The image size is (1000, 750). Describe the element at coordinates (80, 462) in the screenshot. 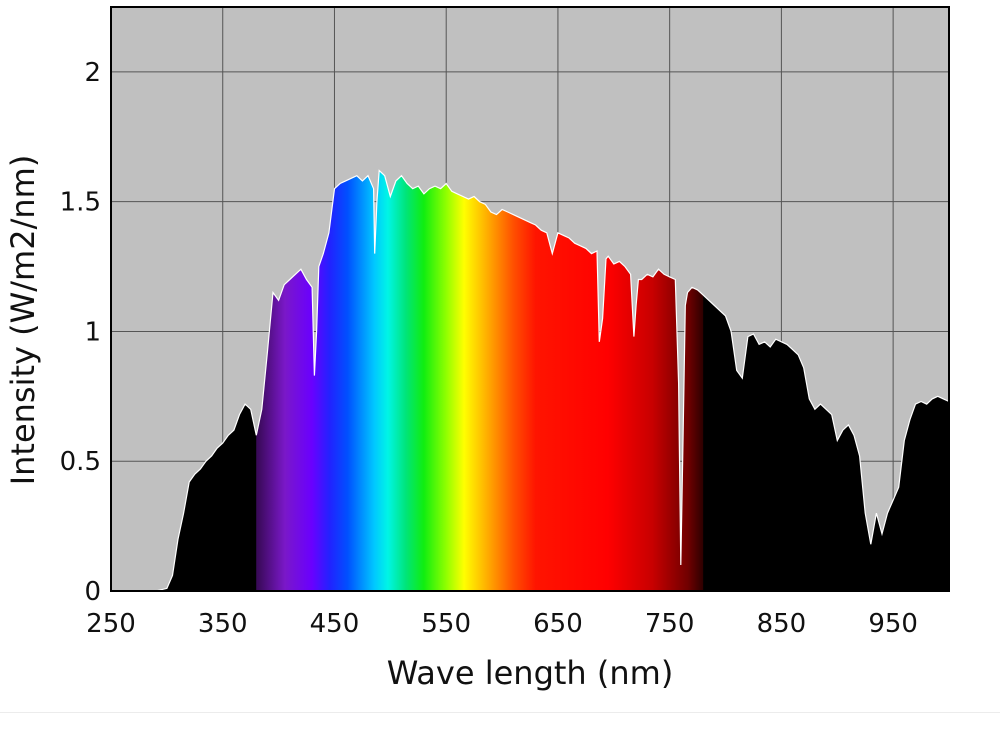

I see `y-tick-label: 0.5` at that location.